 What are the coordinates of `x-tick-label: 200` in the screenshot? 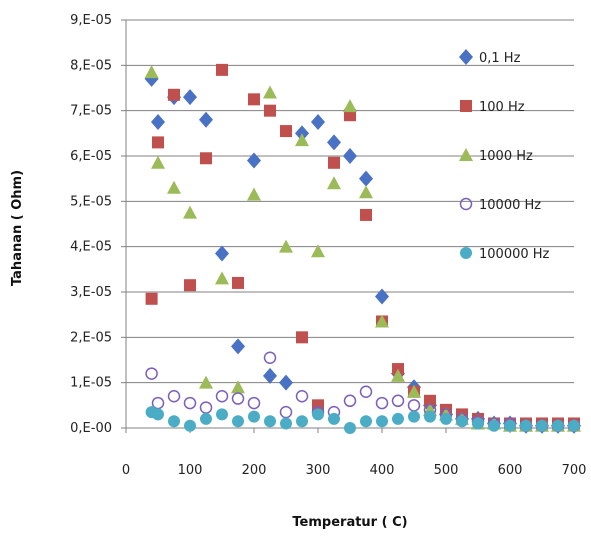 It's located at (254, 470).